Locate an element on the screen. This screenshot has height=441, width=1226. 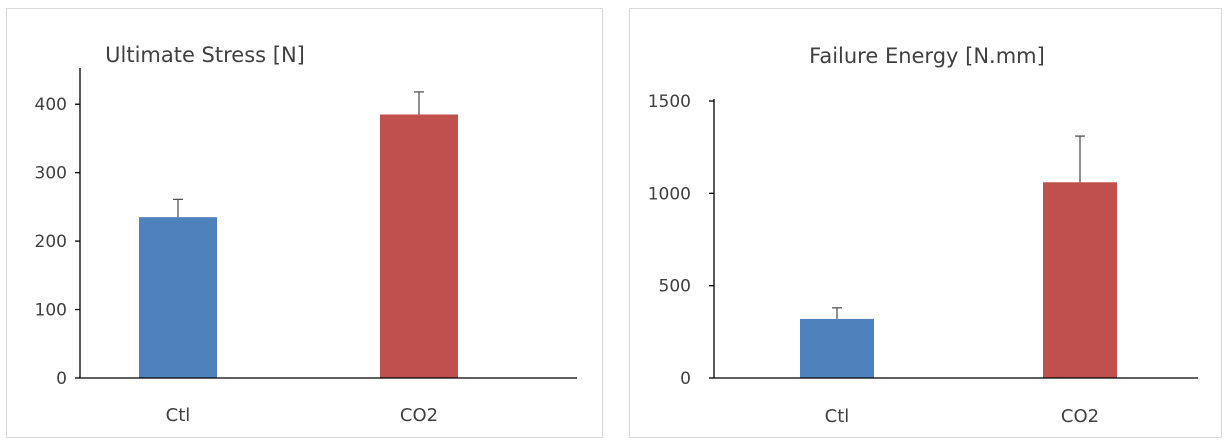
y-tick-label: 1000 is located at coordinates (669, 194).